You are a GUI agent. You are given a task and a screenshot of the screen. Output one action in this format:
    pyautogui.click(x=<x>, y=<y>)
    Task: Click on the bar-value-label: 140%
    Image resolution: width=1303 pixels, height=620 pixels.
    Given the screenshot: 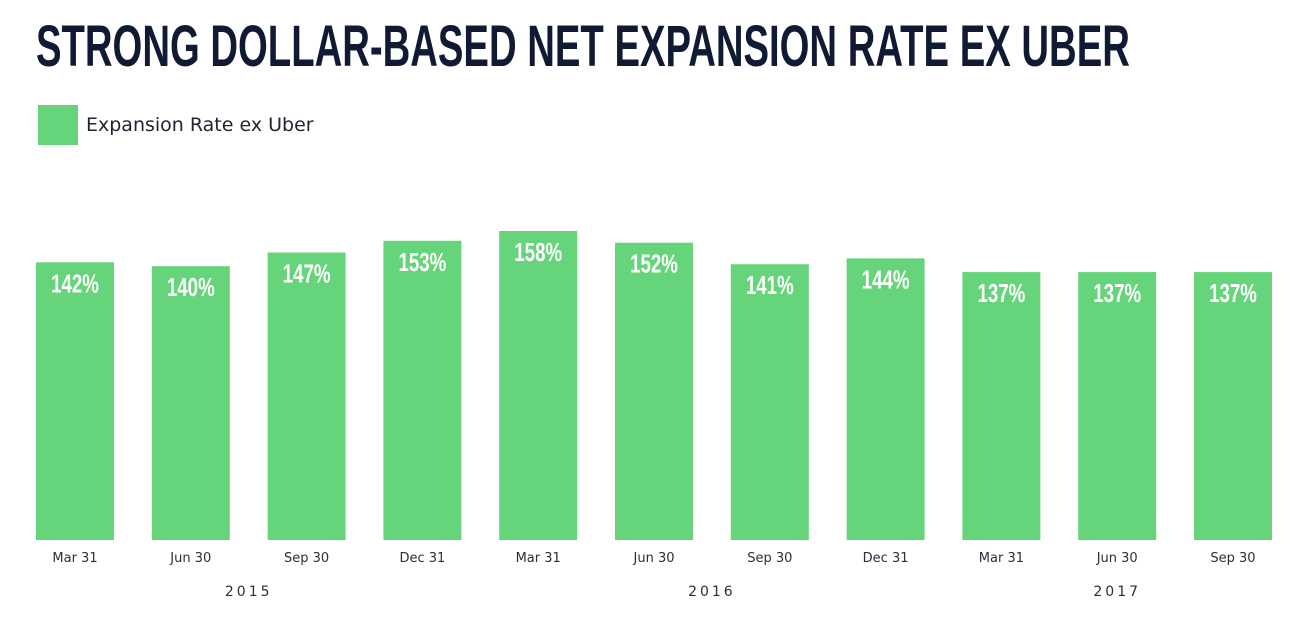 What is the action you would take?
    pyautogui.click(x=191, y=287)
    